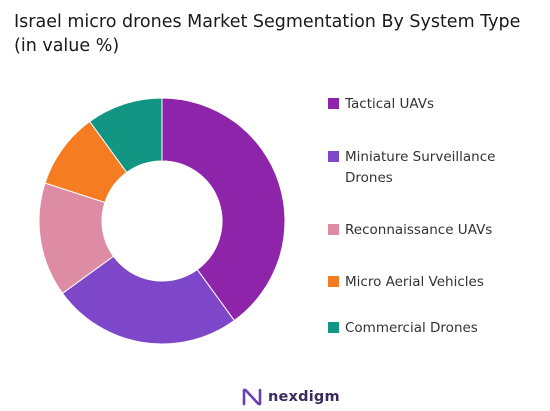  What do you see at coordinates (333, 327) in the screenshot?
I see `legend-swatch-commercial-drones` at bounding box center [333, 327].